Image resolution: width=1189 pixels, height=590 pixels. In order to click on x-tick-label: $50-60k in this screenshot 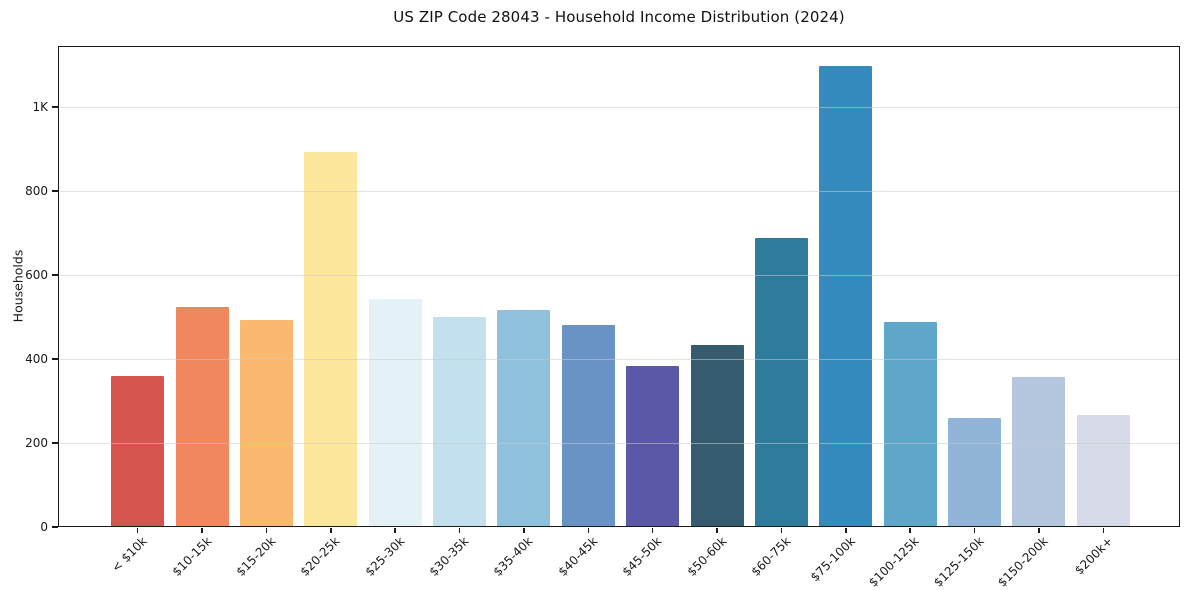, I will do `click(706, 556)`.